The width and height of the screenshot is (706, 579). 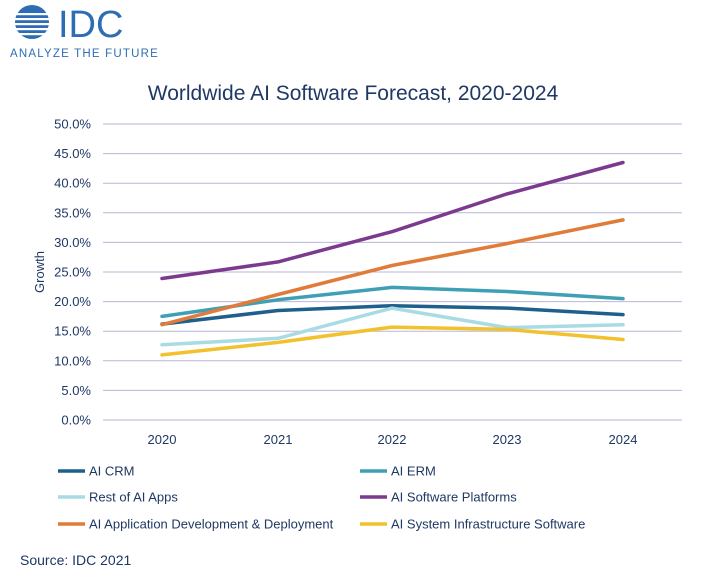 I want to click on y-tick-label: 25.0%, so click(x=72, y=272).